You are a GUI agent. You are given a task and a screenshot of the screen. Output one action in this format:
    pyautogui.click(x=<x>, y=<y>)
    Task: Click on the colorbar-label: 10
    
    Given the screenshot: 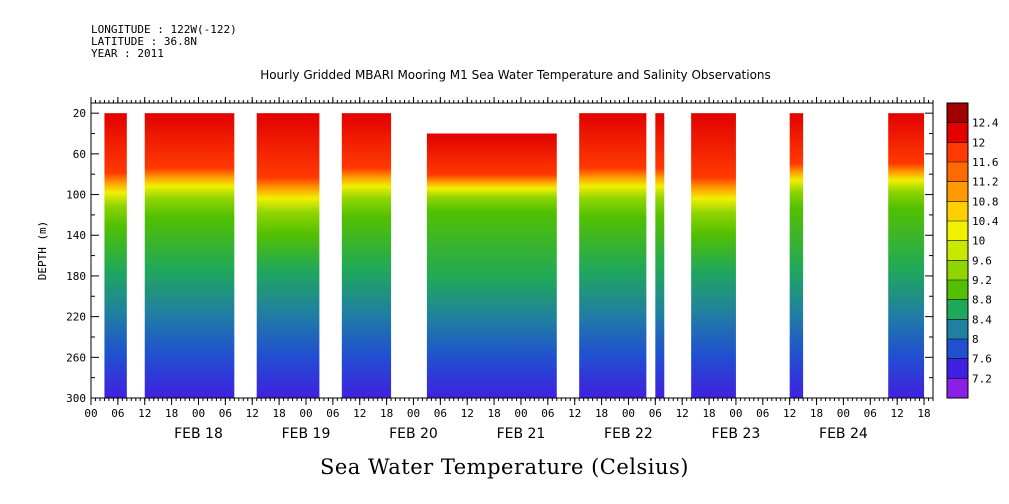 What is the action you would take?
    pyautogui.click(x=978, y=241)
    